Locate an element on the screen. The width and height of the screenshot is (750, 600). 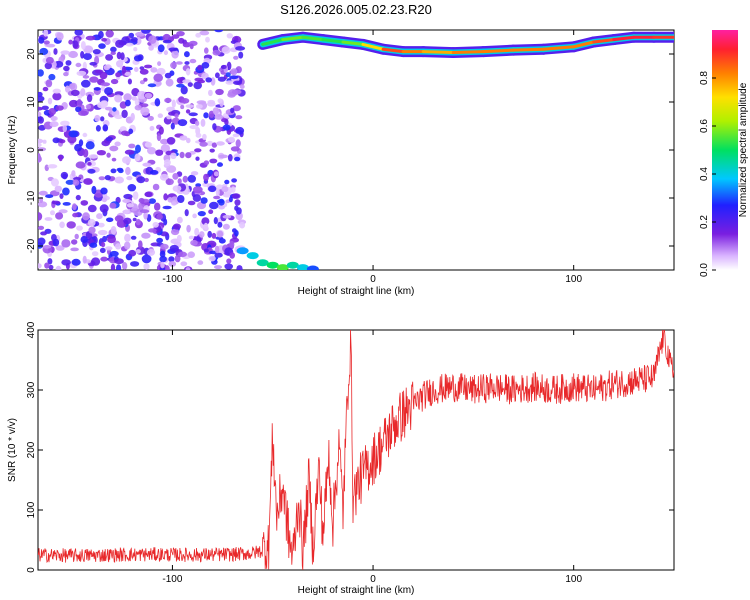
y-tick-label: 0 is located at coordinates (31, 570).